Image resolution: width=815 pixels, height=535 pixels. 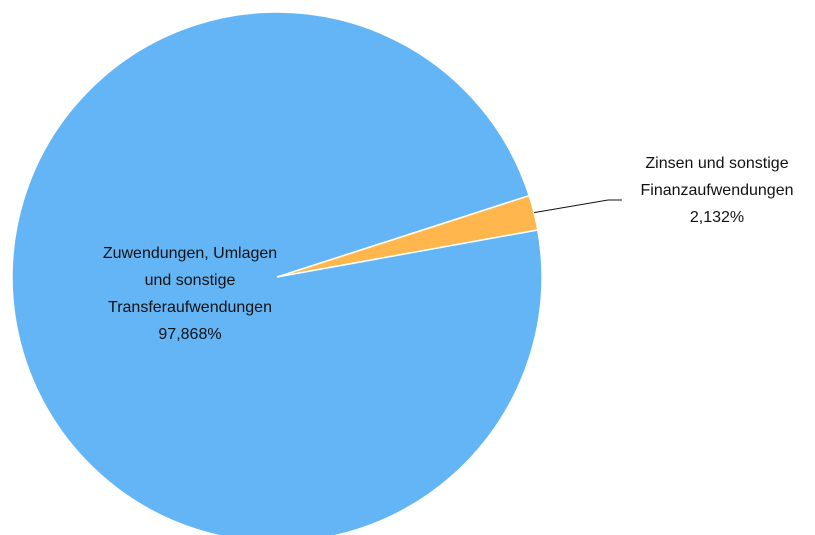 What do you see at coordinates (190, 307) in the screenshot?
I see `label-line: Transferaufwendungen` at bounding box center [190, 307].